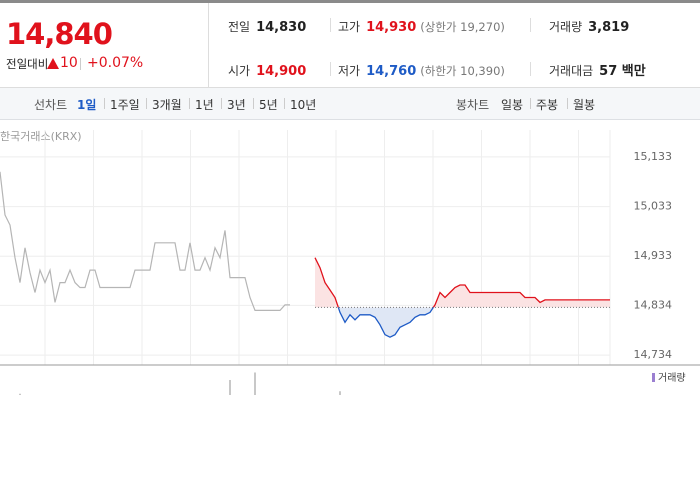 Image resolution: width=700 pixels, height=490 pixels. Describe the element at coordinates (51, 105) in the screenshot. I see `tab-label: 선차트` at that location.